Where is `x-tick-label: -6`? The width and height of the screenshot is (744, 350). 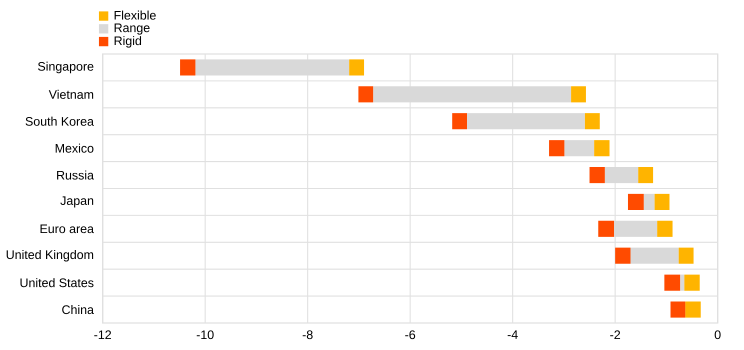
x-tick-label: -6 is located at coordinates (410, 335).